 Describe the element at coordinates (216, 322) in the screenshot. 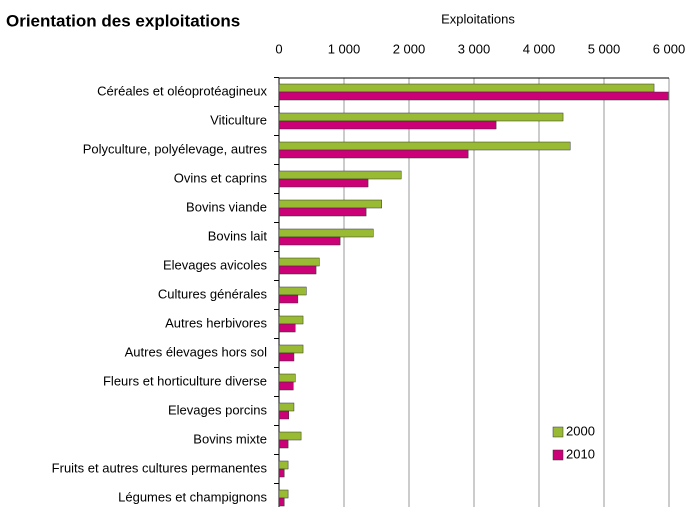

I see `y-tick-label: Autres herbivores` at that location.